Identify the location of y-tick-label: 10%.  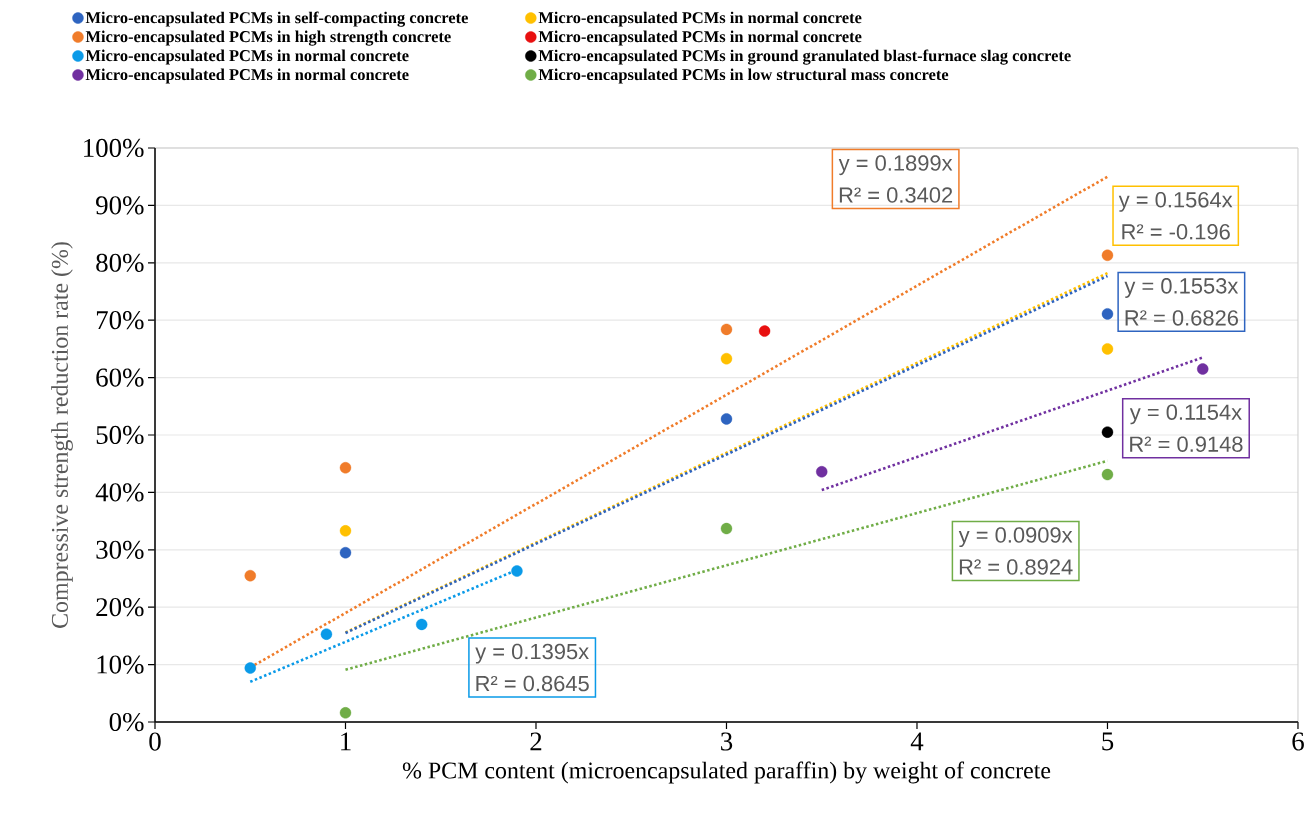
(120, 664).